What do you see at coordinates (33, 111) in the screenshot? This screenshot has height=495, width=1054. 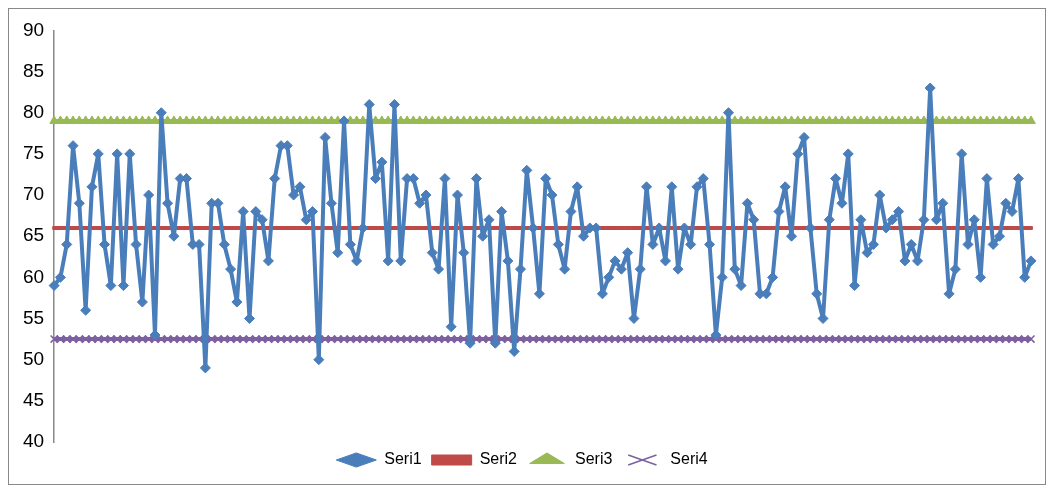 I see `y-tick-label: 80` at bounding box center [33, 111].